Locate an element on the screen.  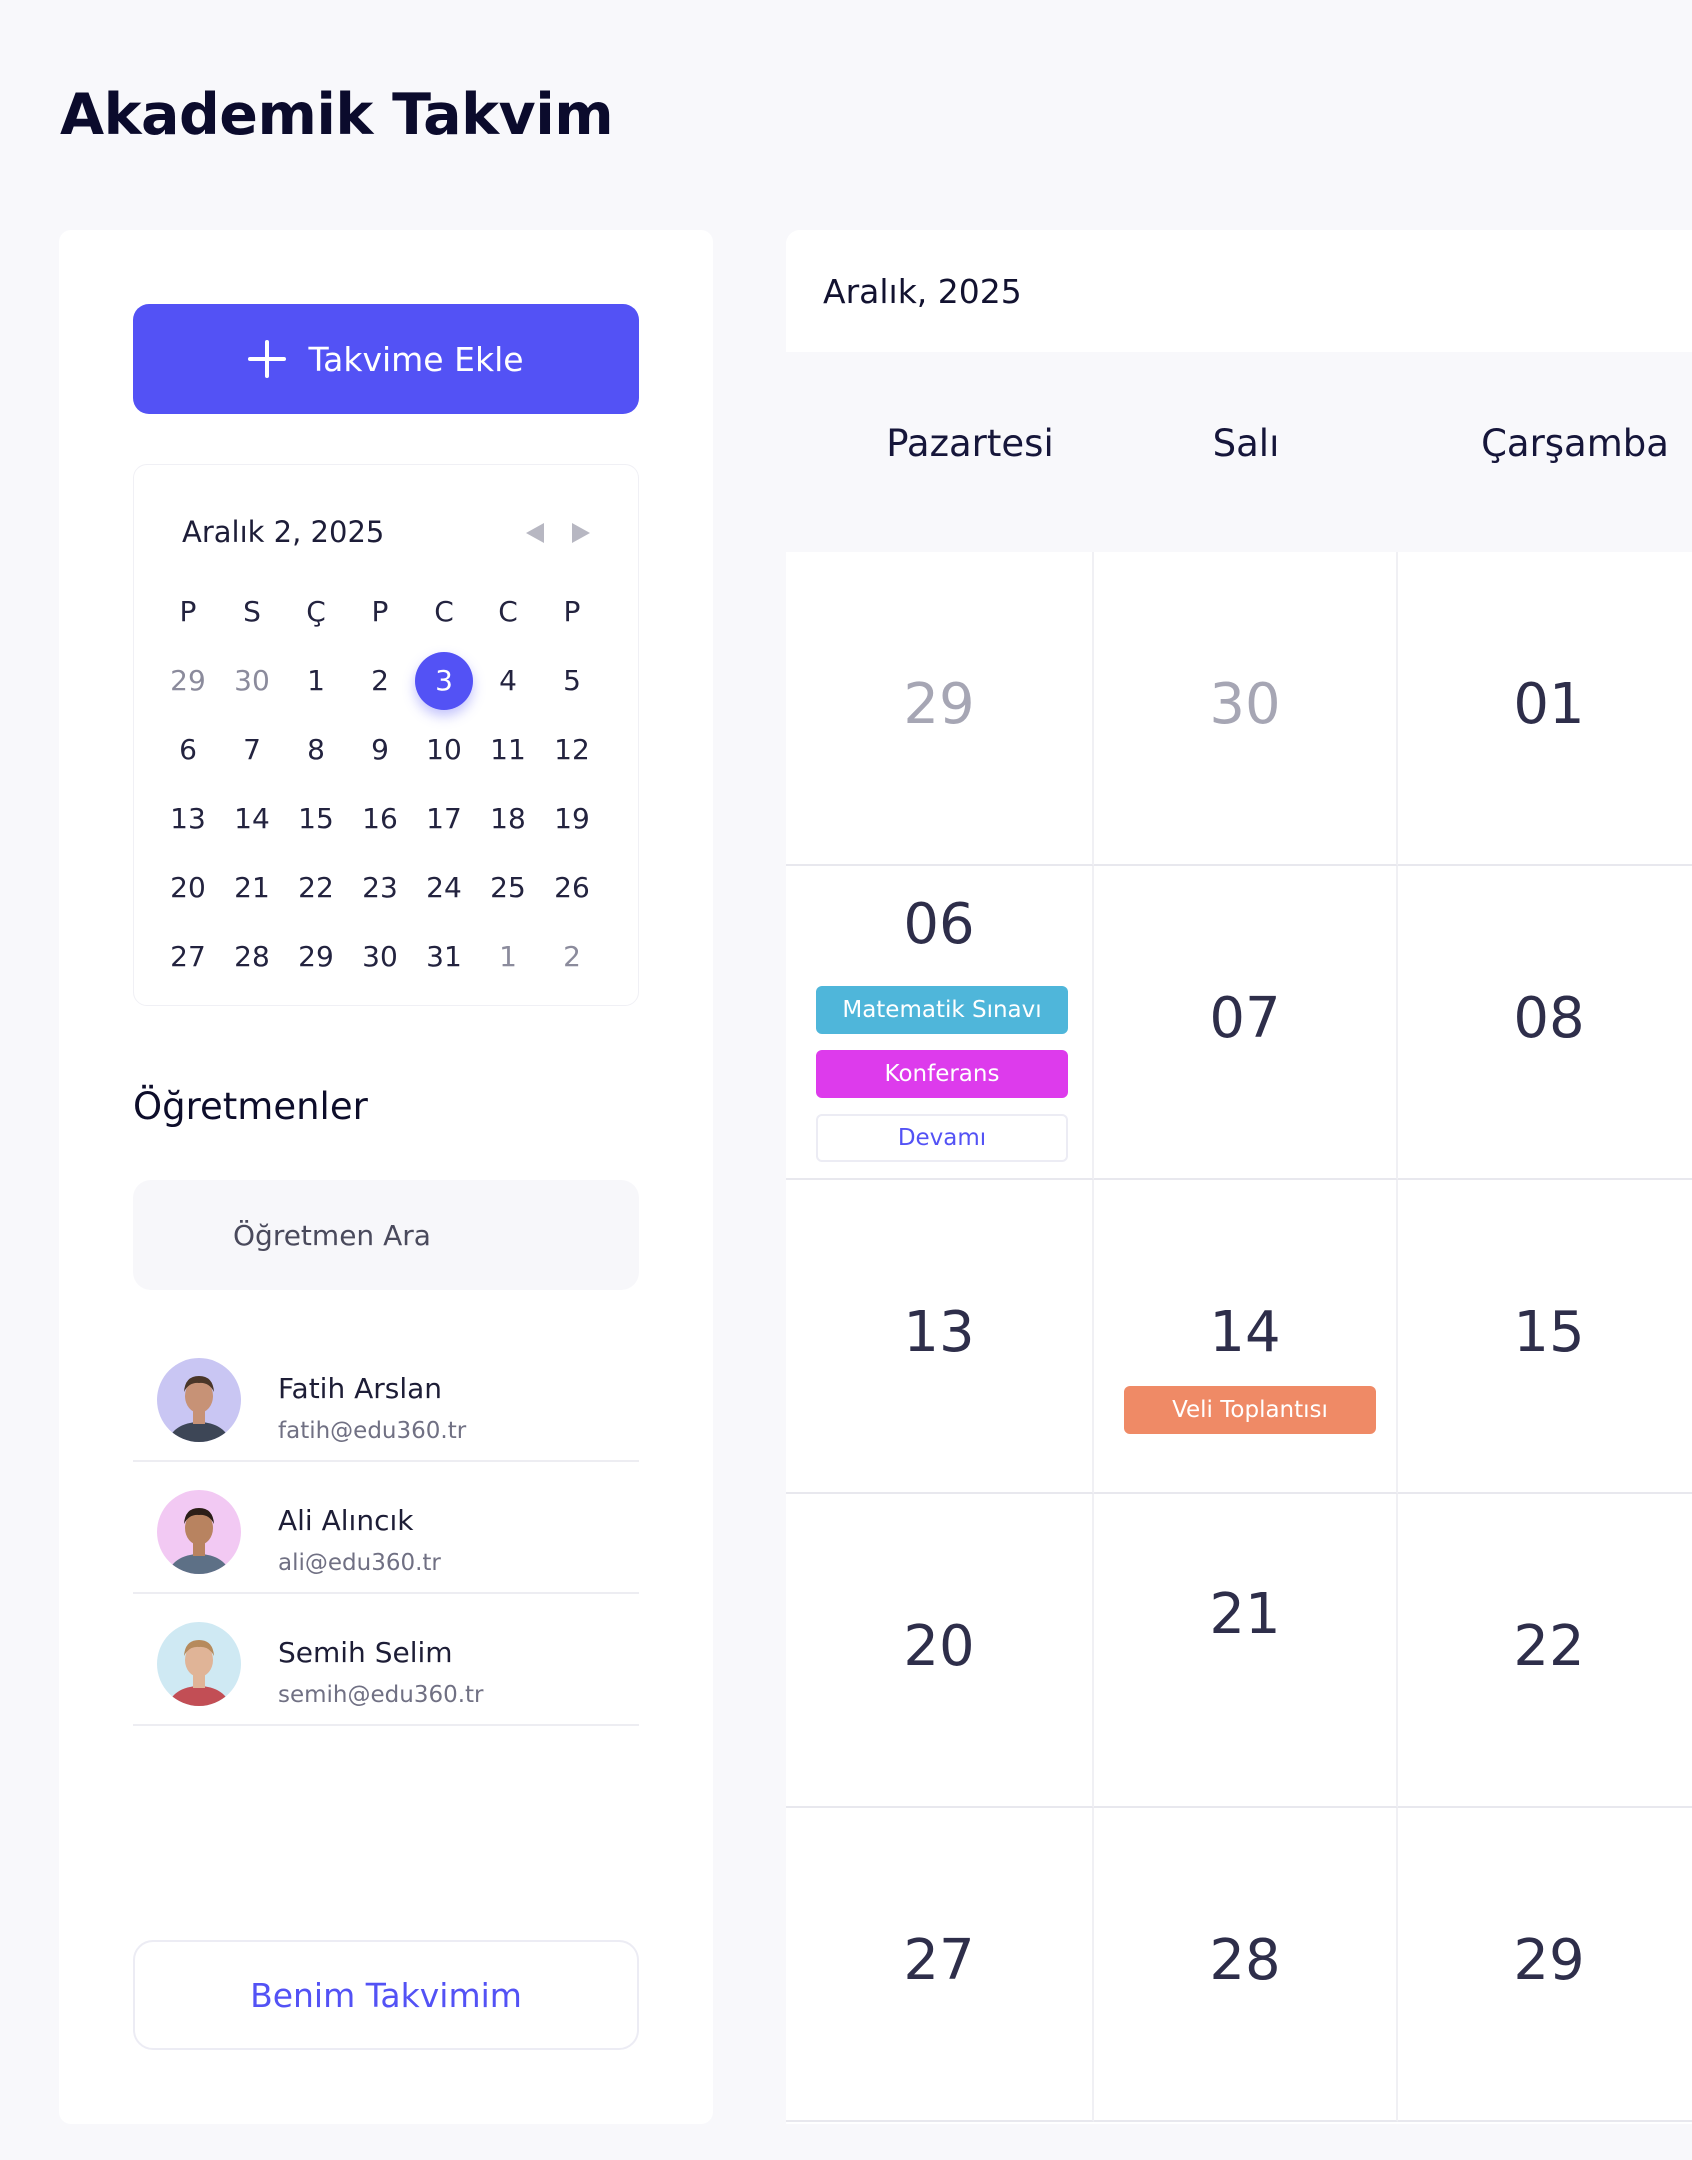
day-number: 14 is located at coordinates (1245, 1332).